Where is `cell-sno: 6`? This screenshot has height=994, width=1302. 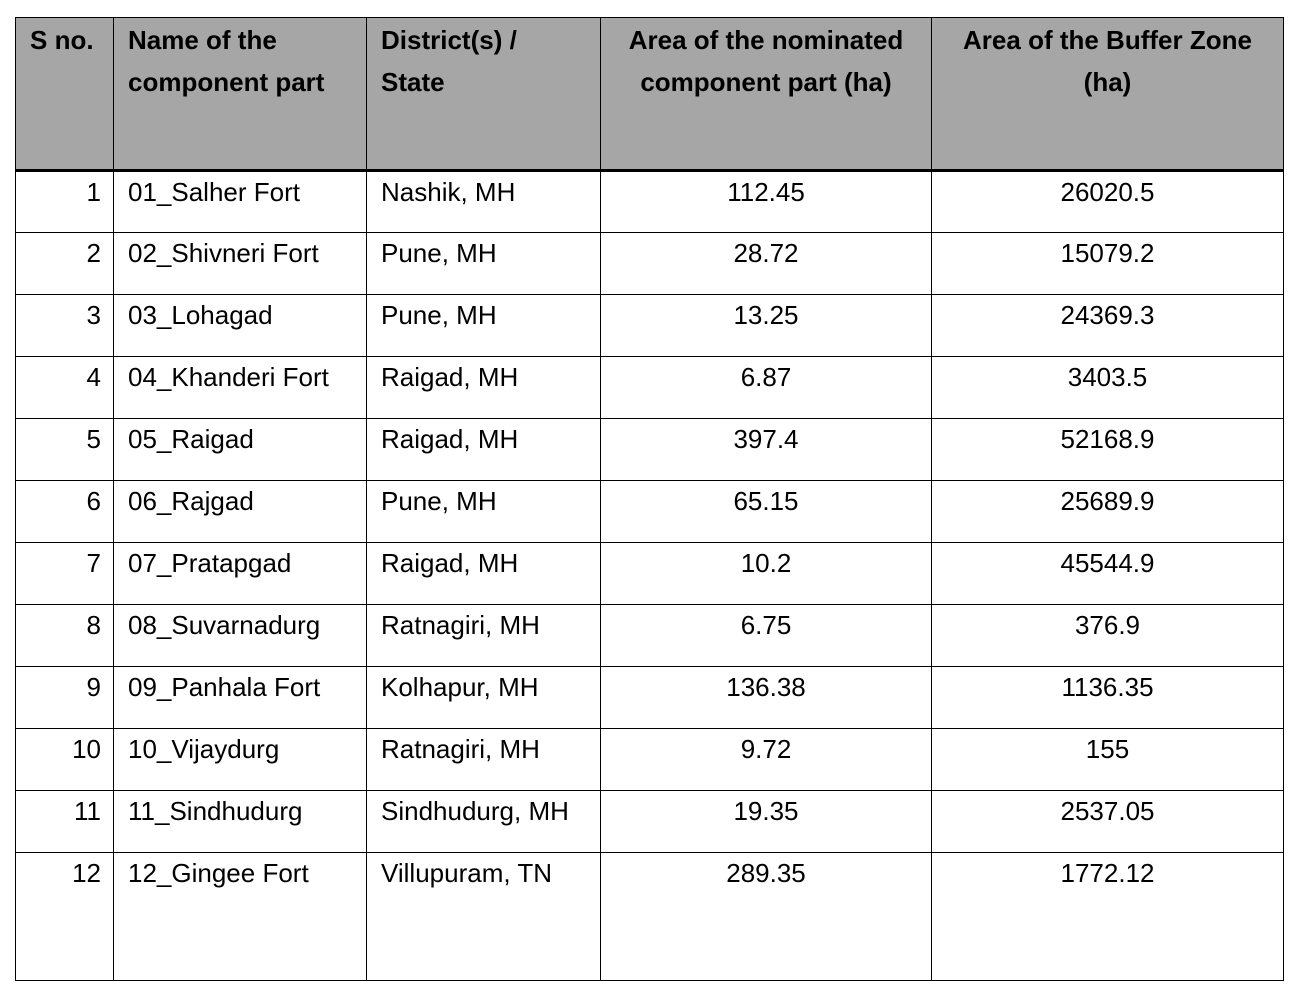
cell-sno: 6 is located at coordinates (64, 511).